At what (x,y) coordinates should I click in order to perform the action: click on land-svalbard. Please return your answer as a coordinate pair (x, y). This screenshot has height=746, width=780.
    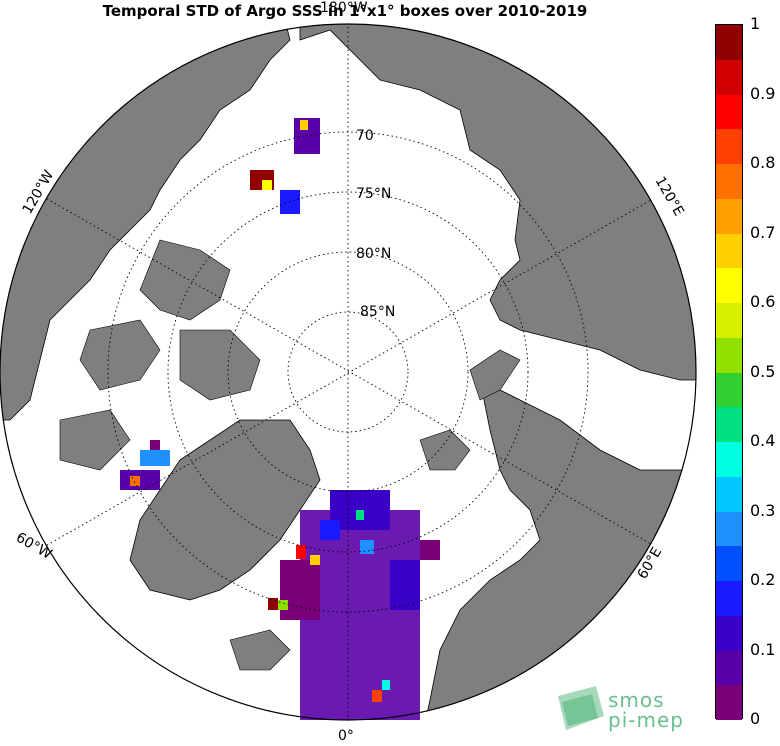
    Looking at the image, I should click on (445, 450).